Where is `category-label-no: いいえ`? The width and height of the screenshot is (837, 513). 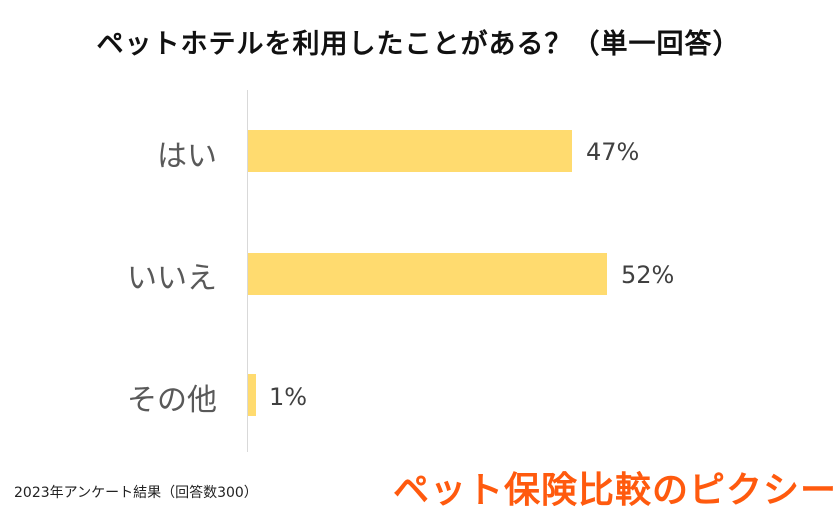 category-label-no: いいえ is located at coordinates (172, 278).